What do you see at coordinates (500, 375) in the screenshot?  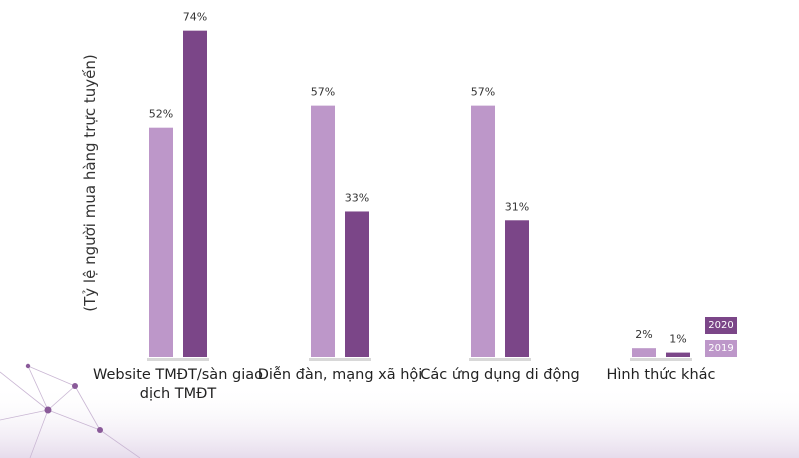 I see `category-label-mobile-apps: Các ứng dụng di động` at bounding box center [500, 375].